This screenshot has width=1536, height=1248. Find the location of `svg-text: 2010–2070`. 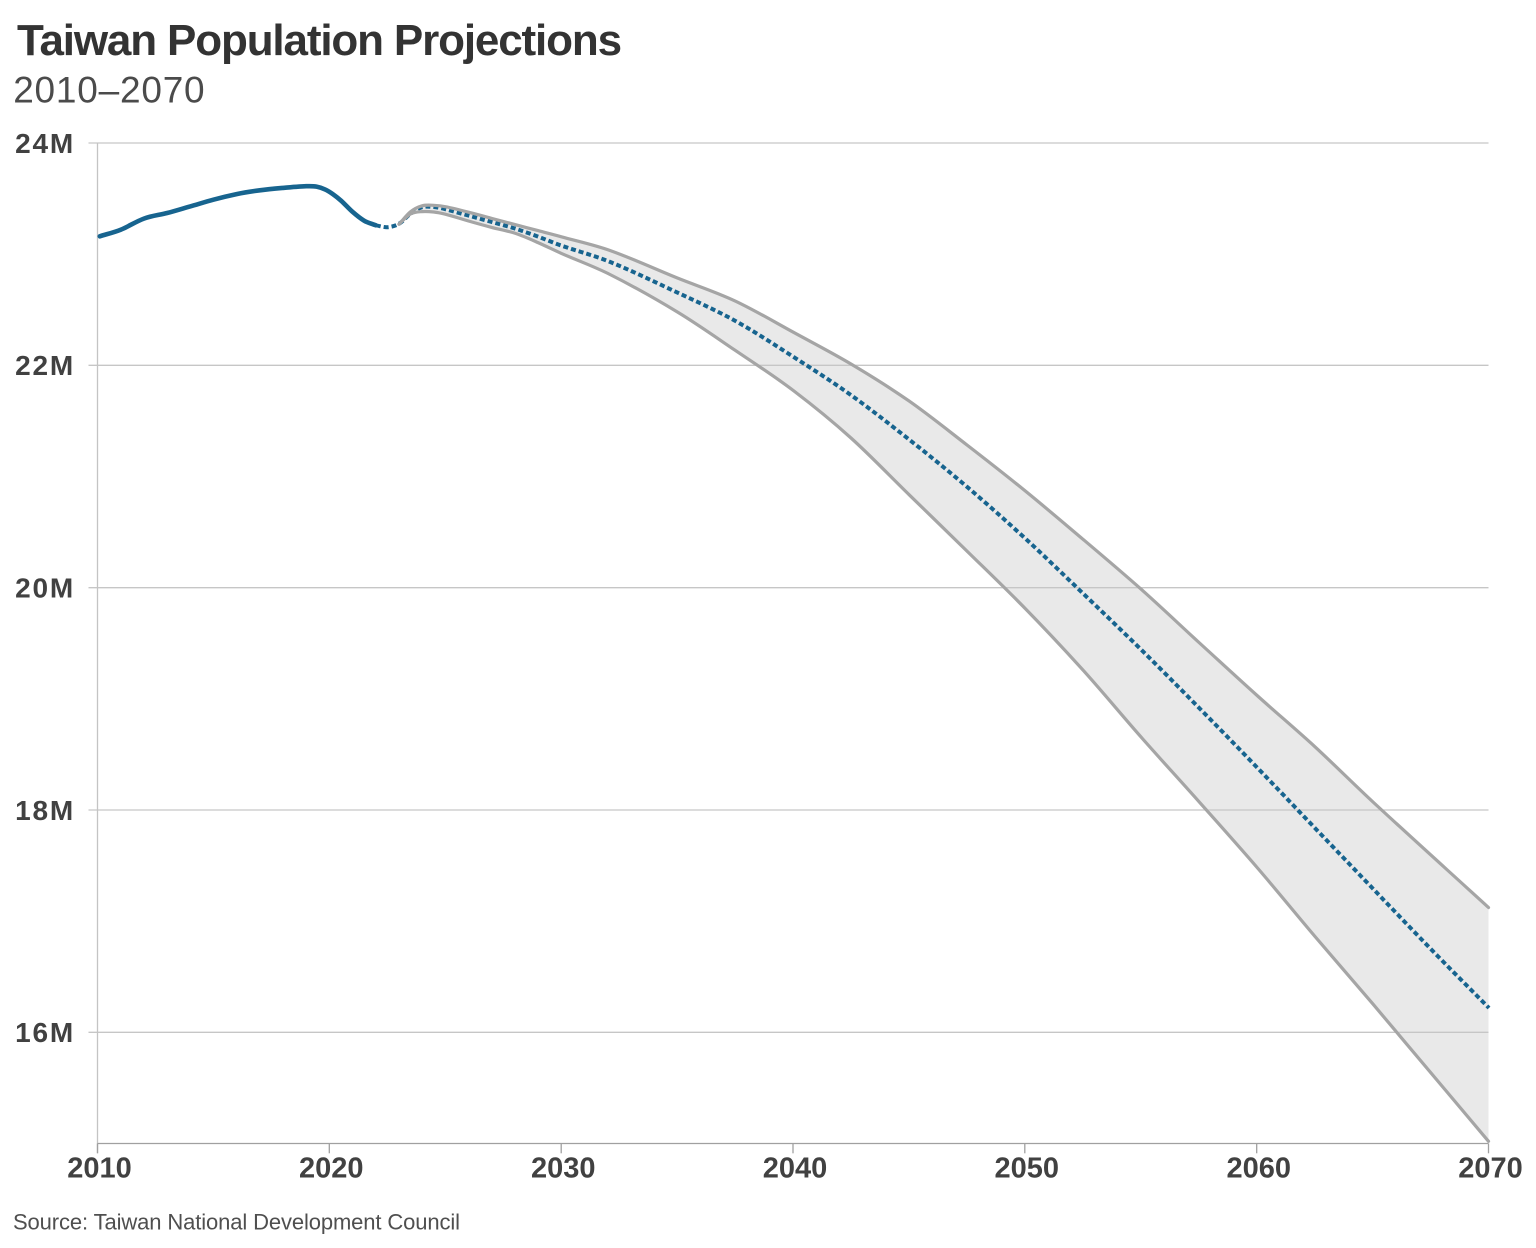

svg-text: 2010–2070 is located at coordinates (109, 89).